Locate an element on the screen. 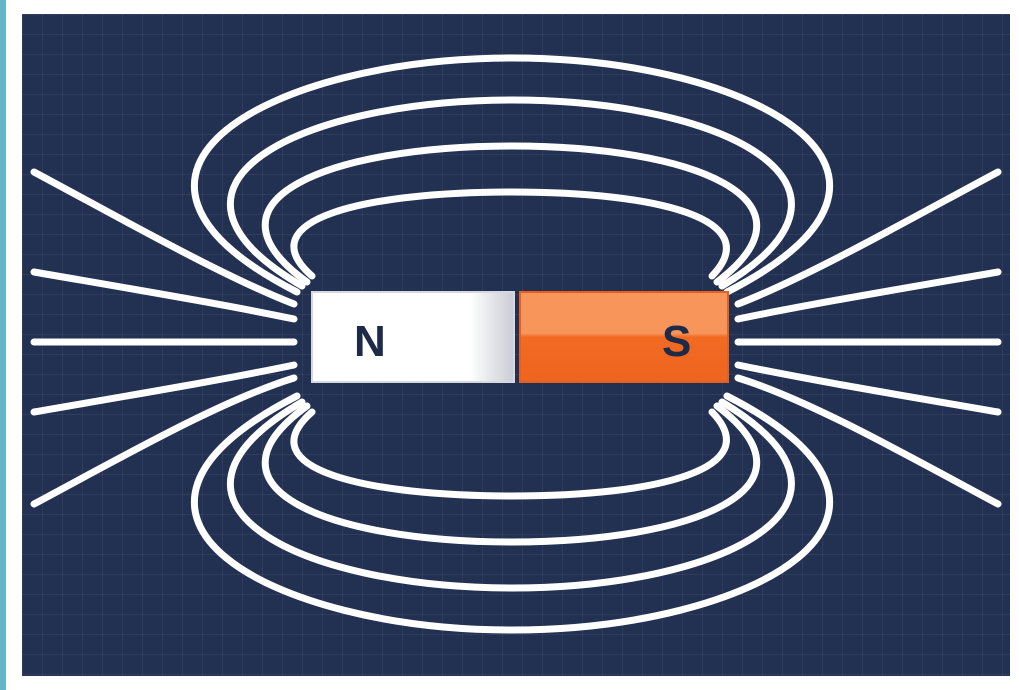 The width and height of the screenshot is (1019, 690). north-pole-label: N is located at coordinates (370, 341).